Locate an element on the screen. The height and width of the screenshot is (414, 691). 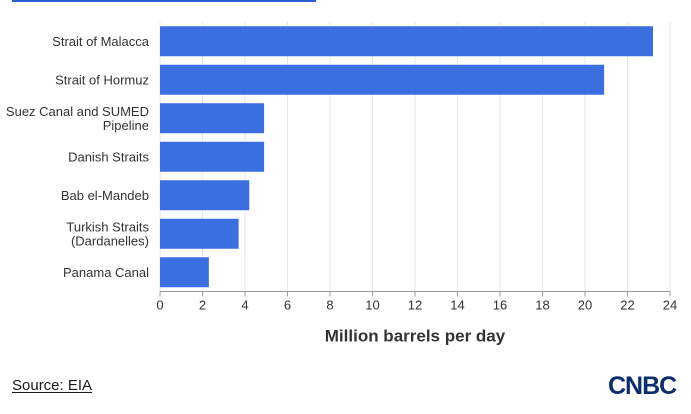
x-tick-label: 10 is located at coordinates (372, 305).